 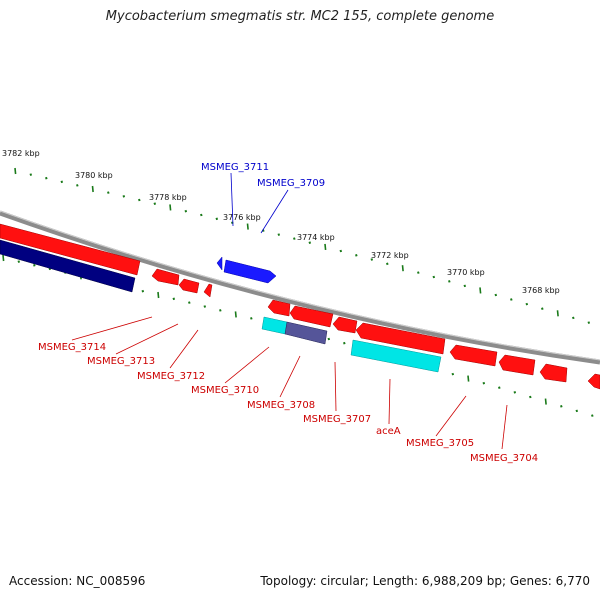 What do you see at coordinates (208, 290) in the screenshot?
I see `reverse-gene-msmeg-3712-small` at bounding box center [208, 290].